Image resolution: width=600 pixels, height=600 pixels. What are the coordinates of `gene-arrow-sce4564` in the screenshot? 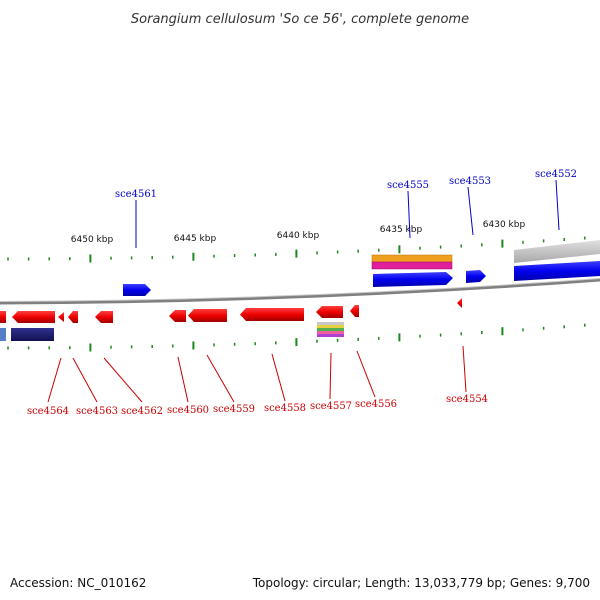 It's located at (33, 317).